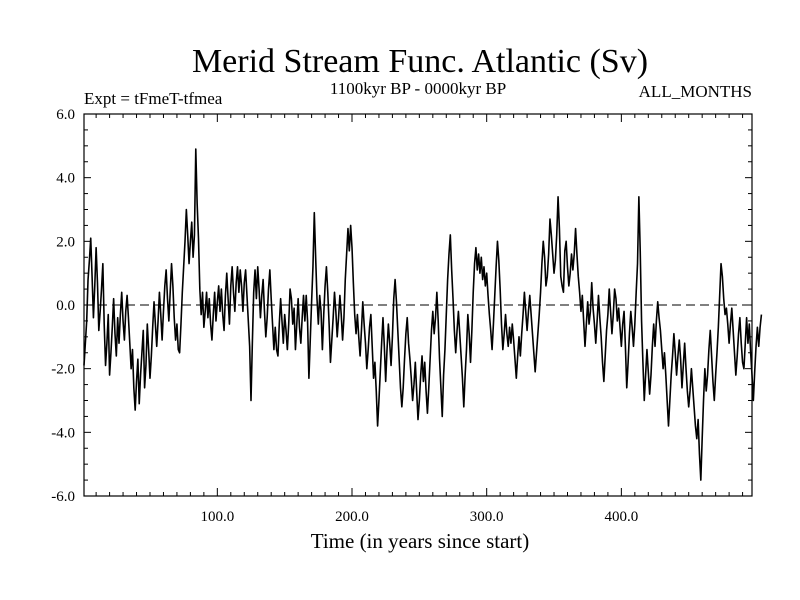 The image size is (800, 600). I want to click on y-tick-label: 4.0, so click(65, 179).